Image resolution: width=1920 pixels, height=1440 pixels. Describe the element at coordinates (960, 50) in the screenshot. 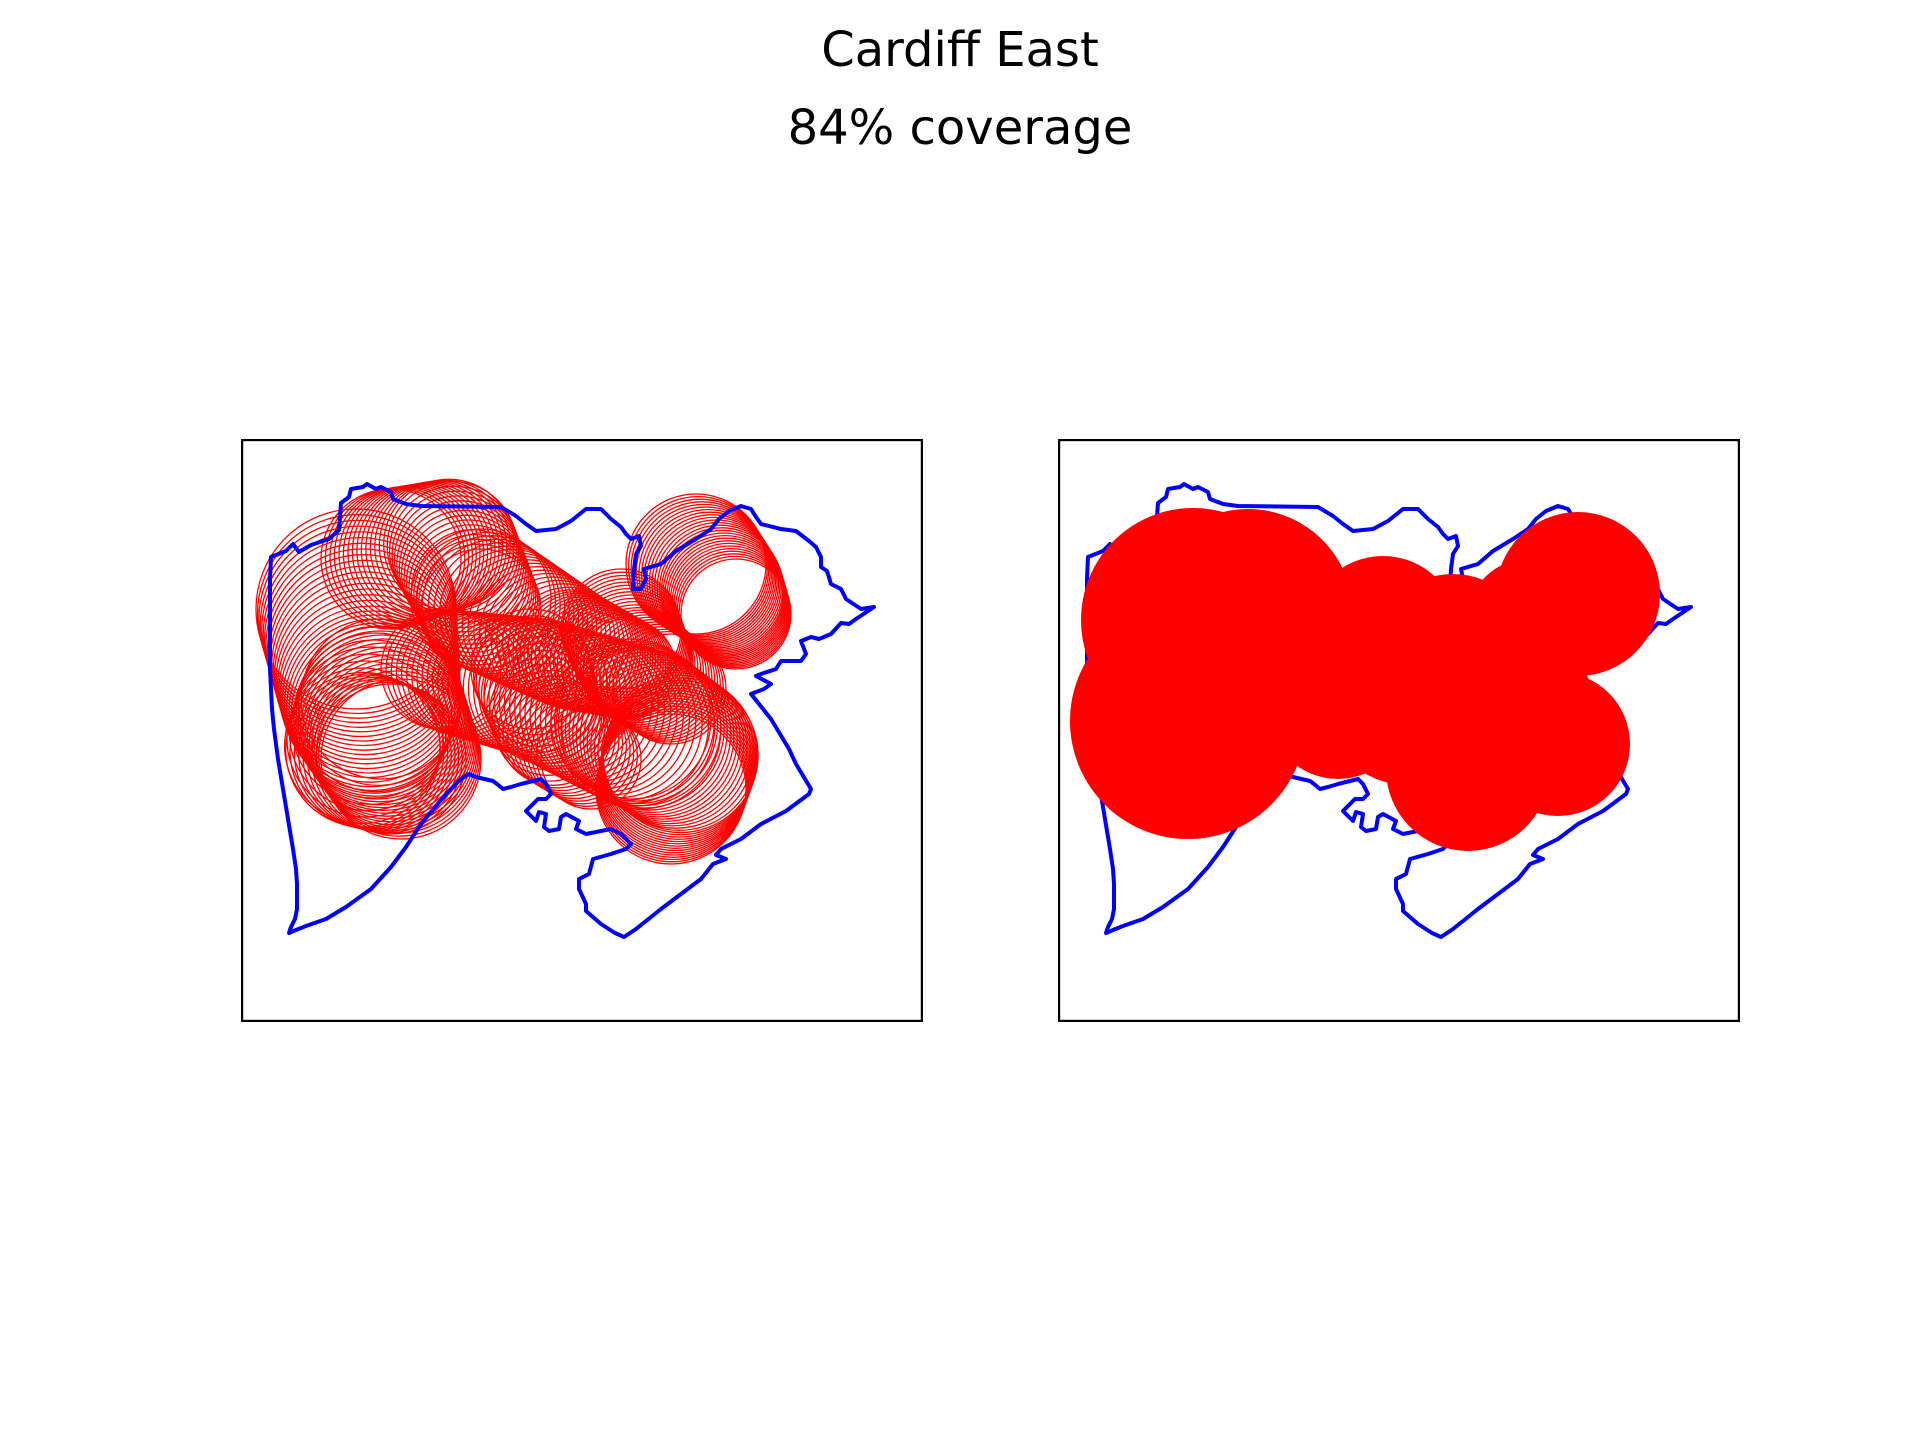

I see `figure-title: Cardiff East` at that location.